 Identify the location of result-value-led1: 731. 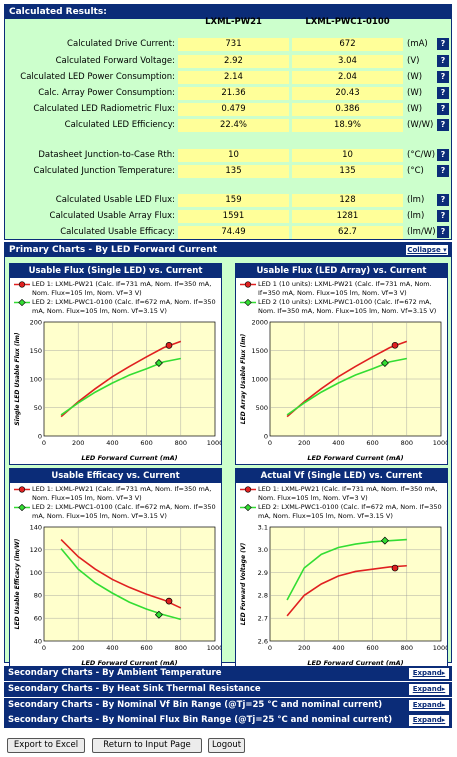
(233, 44).